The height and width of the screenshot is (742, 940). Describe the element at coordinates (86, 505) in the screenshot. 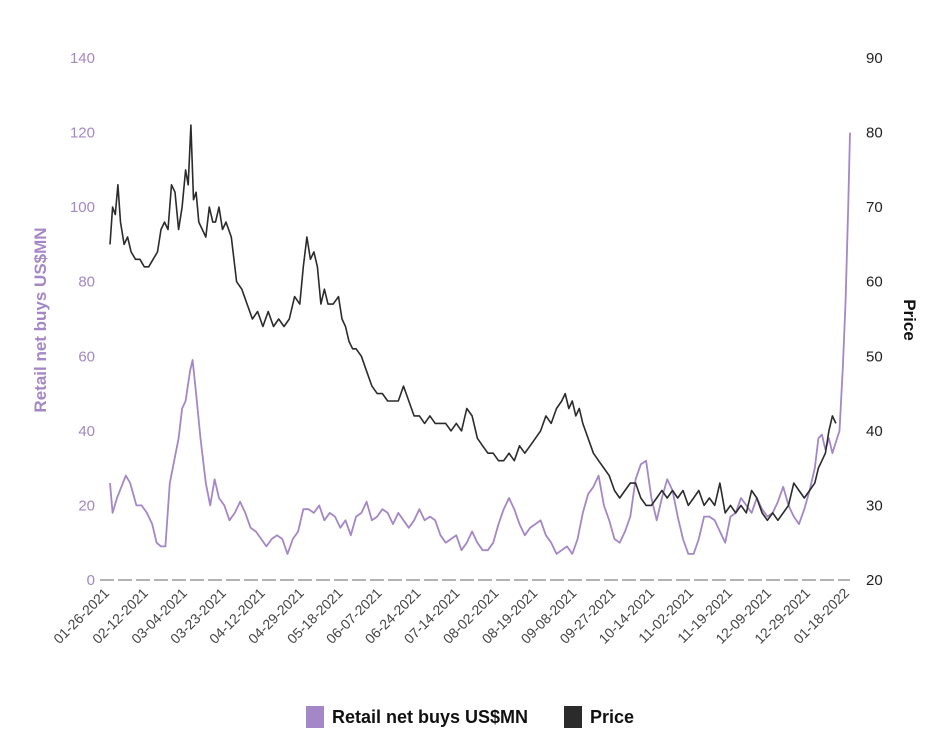

I see `left-tick-label: 20` at that location.